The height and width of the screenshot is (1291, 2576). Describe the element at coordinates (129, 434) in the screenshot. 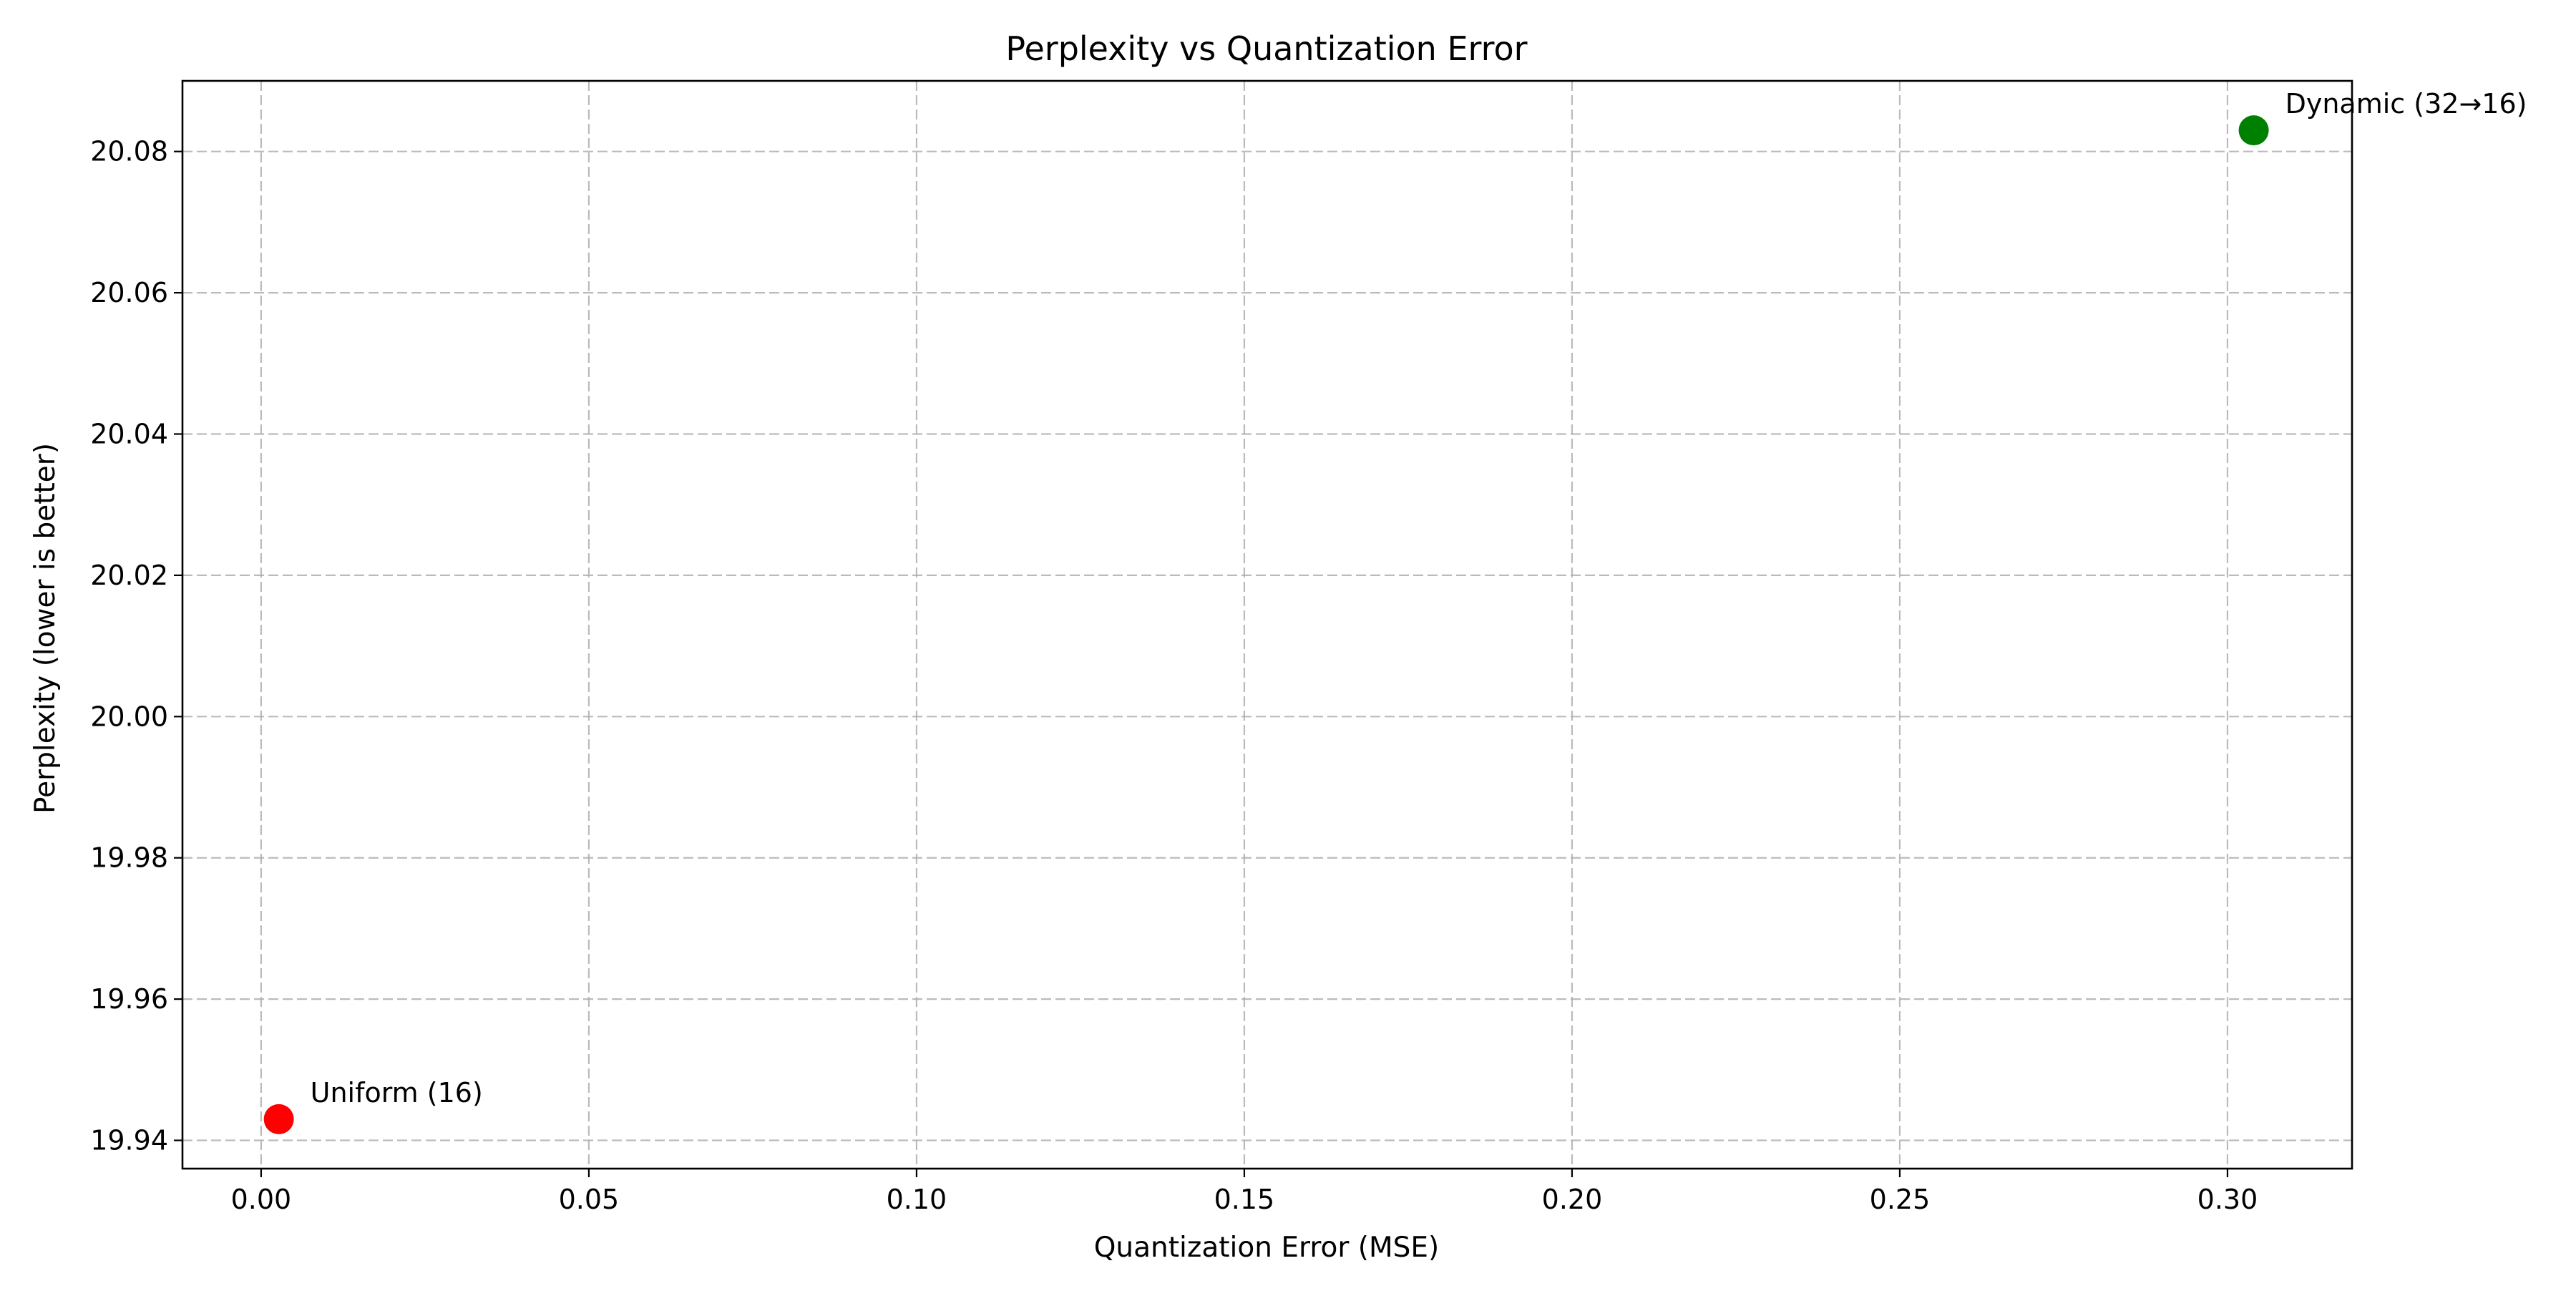

I see `y-tick-label: 20.04` at that location.